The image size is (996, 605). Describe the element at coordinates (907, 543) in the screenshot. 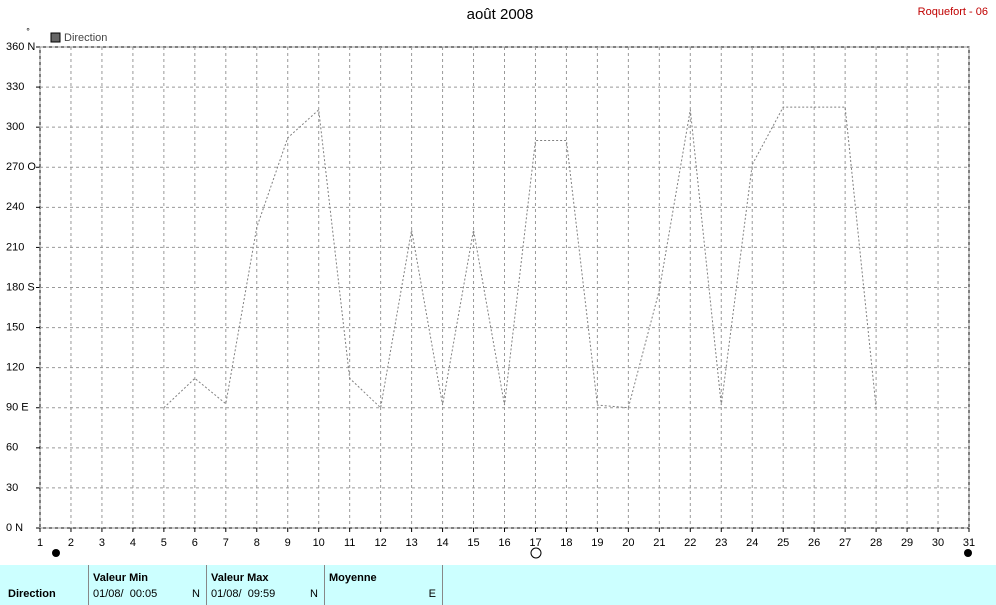

I see `x-tick-label: 29` at that location.